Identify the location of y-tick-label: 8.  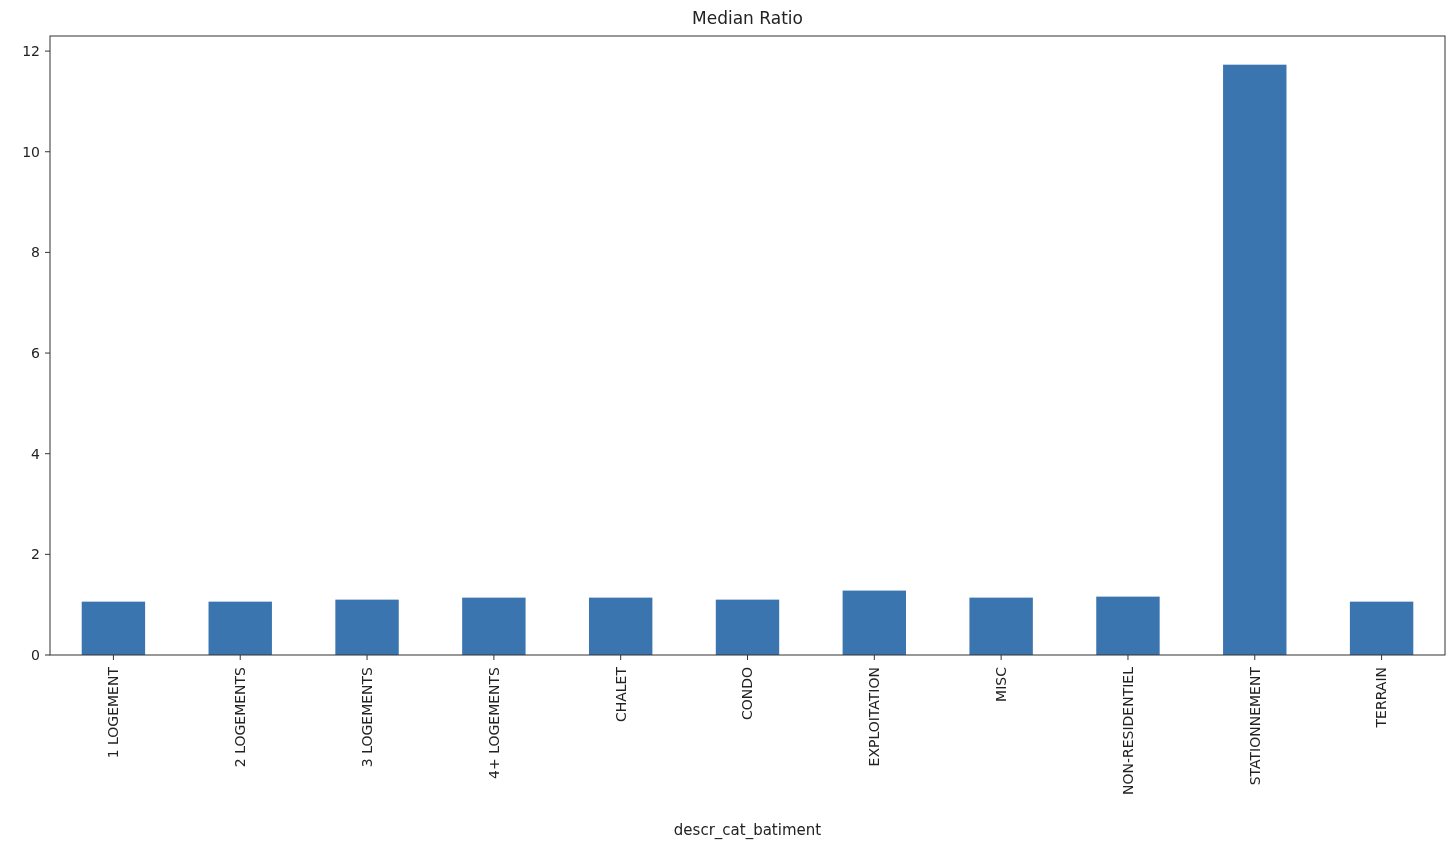
(35, 252).